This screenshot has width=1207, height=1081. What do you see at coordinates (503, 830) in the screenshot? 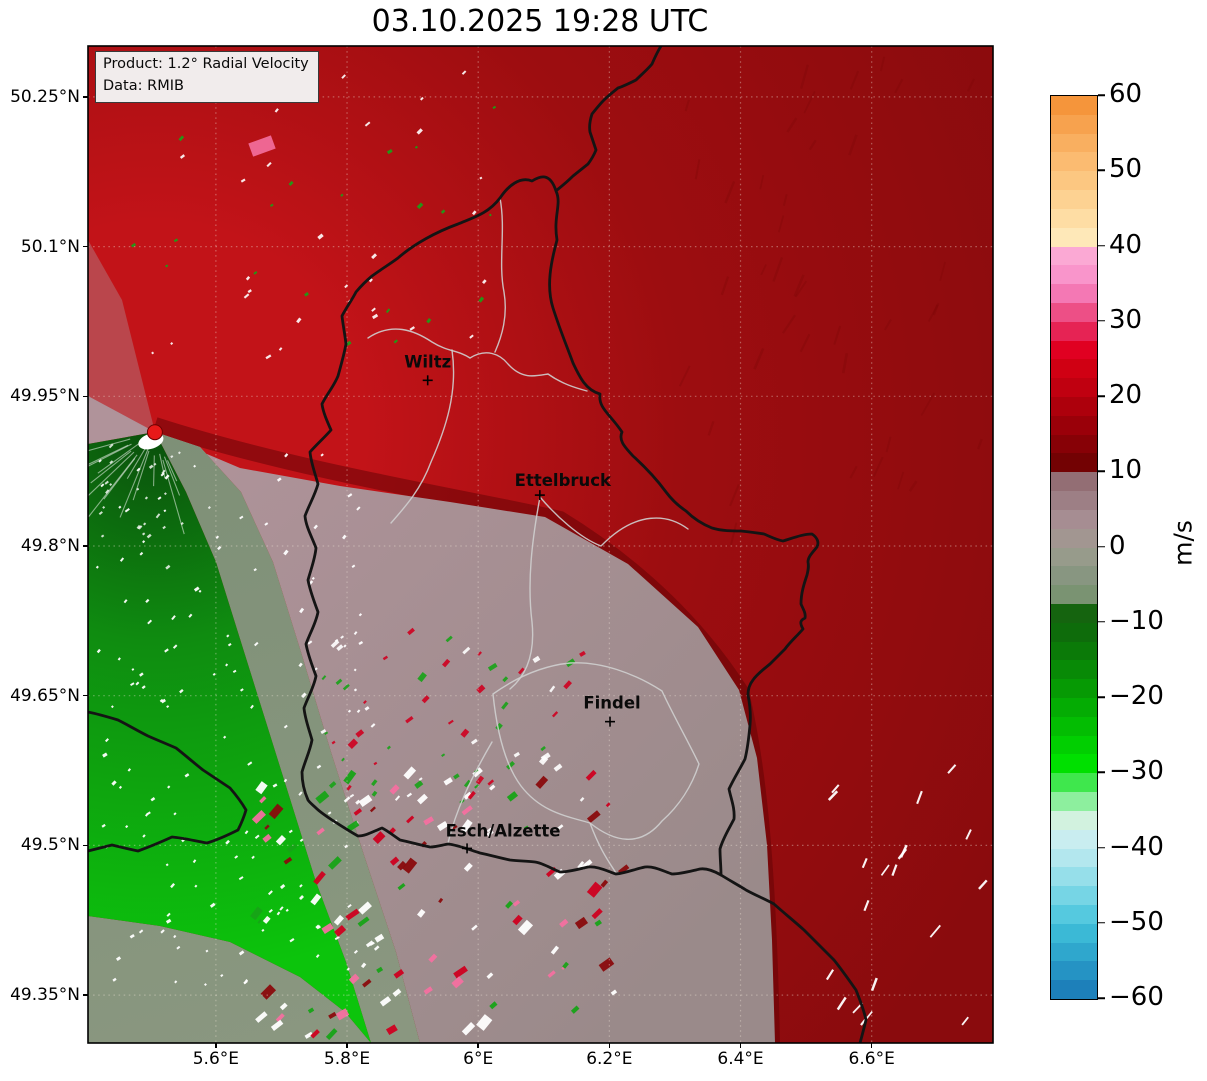
I see `city-label: Esch/Alzette` at bounding box center [503, 830].